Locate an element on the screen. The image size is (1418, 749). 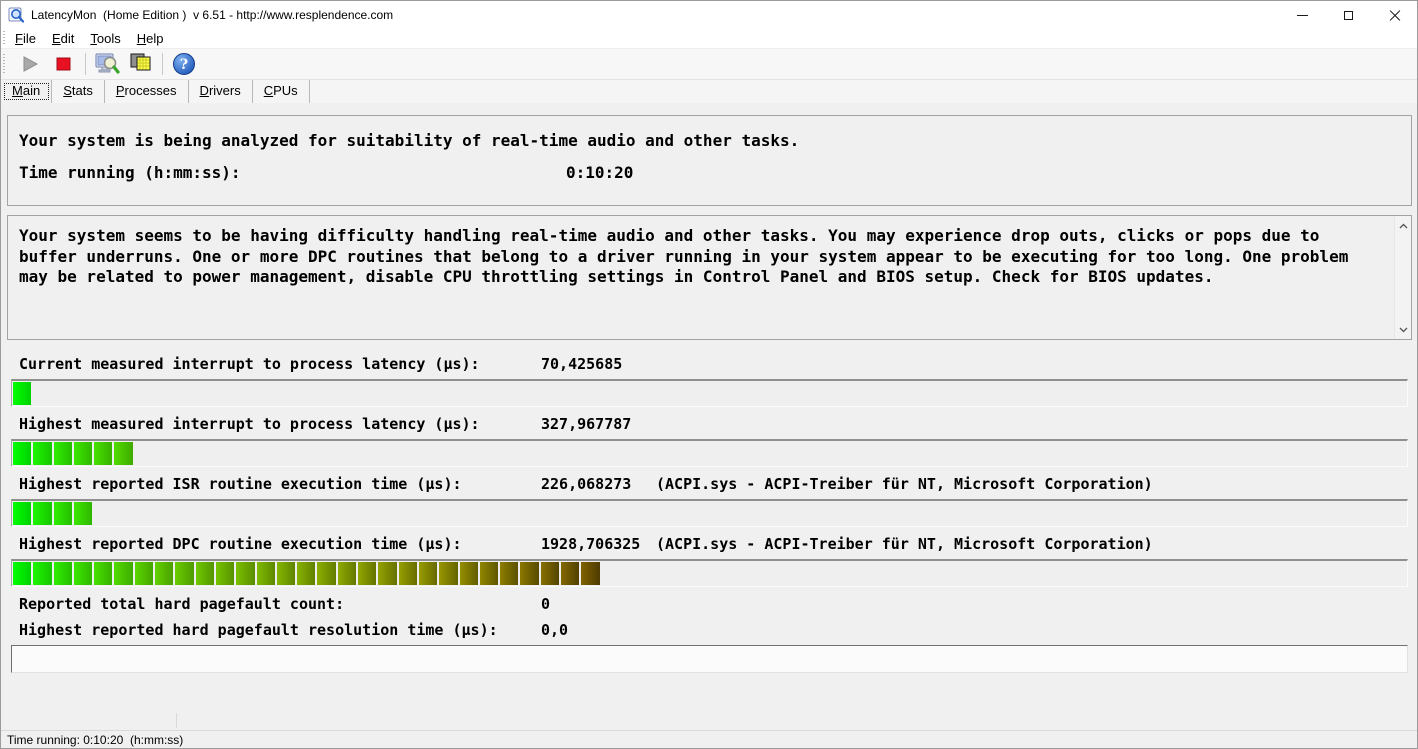
time-running-label: Time running (h:mm:ss): is located at coordinates (130, 172).